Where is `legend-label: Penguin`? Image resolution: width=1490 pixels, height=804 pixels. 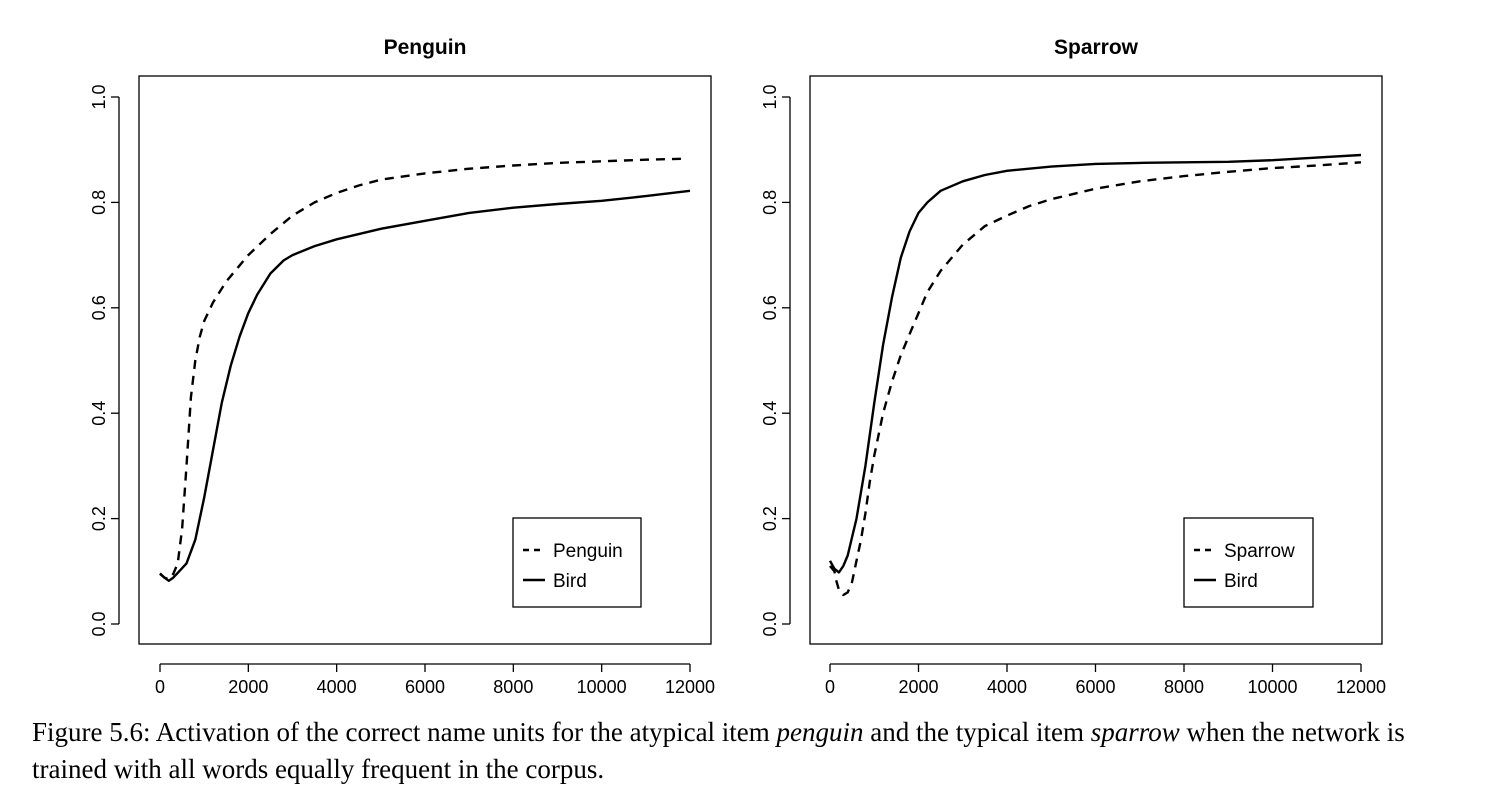 legend-label: Penguin is located at coordinates (588, 551).